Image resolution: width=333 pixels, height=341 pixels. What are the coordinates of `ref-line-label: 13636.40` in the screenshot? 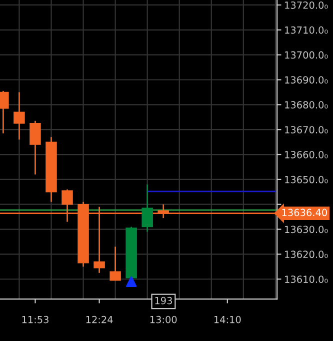 It's located at (304, 212).